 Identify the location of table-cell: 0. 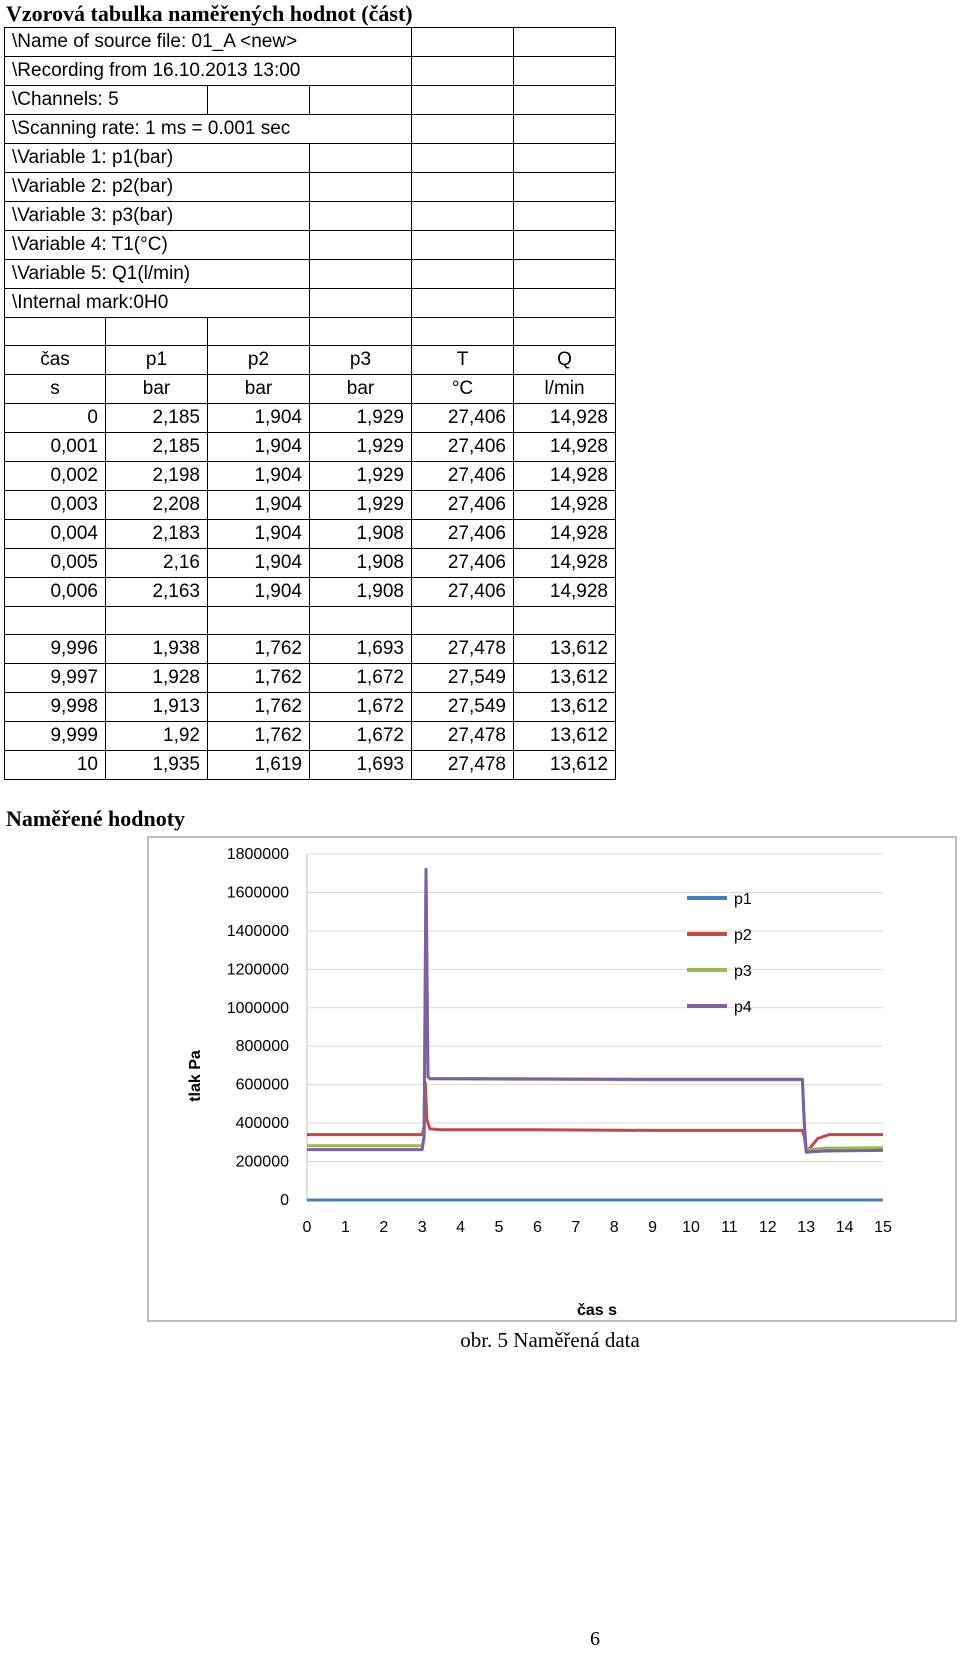
(55, 418).